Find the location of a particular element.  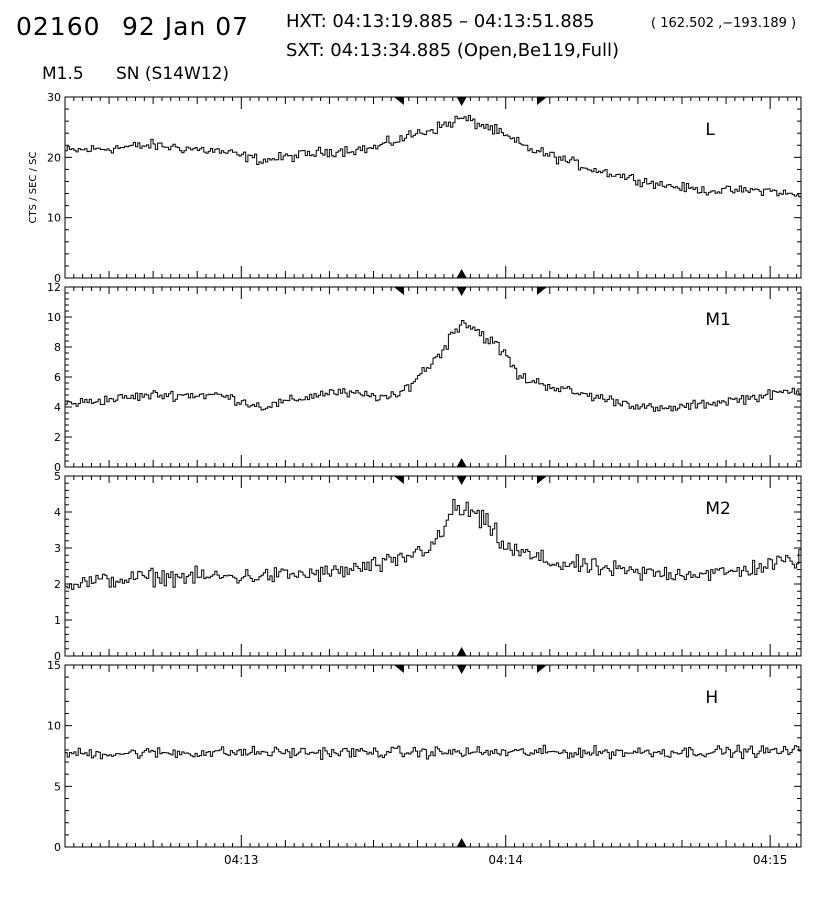

x-tick-label: 04:14 is located at coordinates (505, 860).